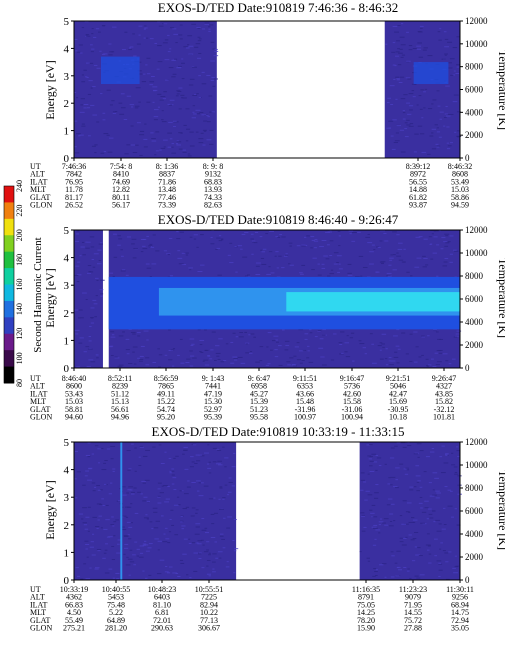 The image size is (505, 649). What do you see at coordinates (74, 174) in the screenshot?
I see `table-cell: 7842` at bounding box center [74, 174].